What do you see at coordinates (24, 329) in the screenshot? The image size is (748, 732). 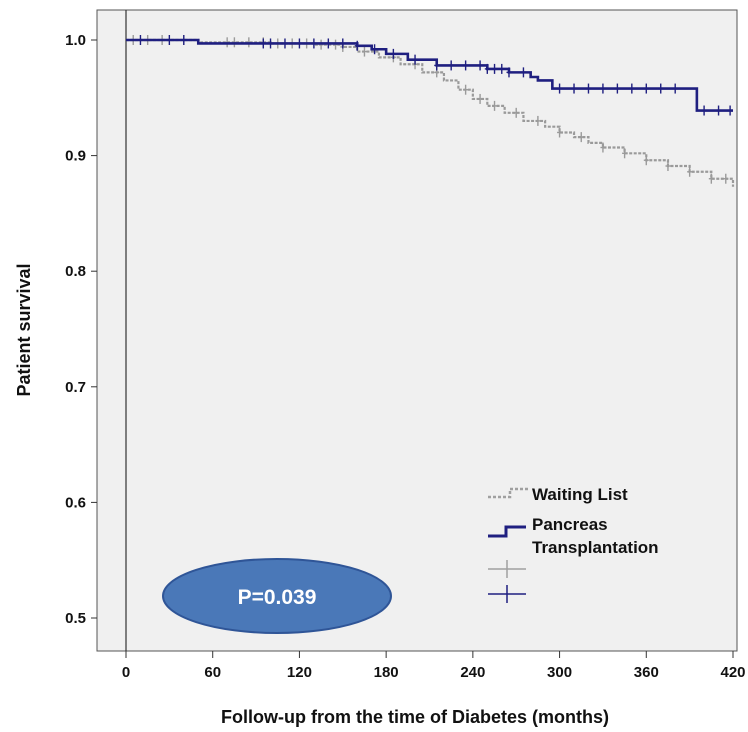 I see `y-axis-title: Patient survival` at bounding box center [24, 329].